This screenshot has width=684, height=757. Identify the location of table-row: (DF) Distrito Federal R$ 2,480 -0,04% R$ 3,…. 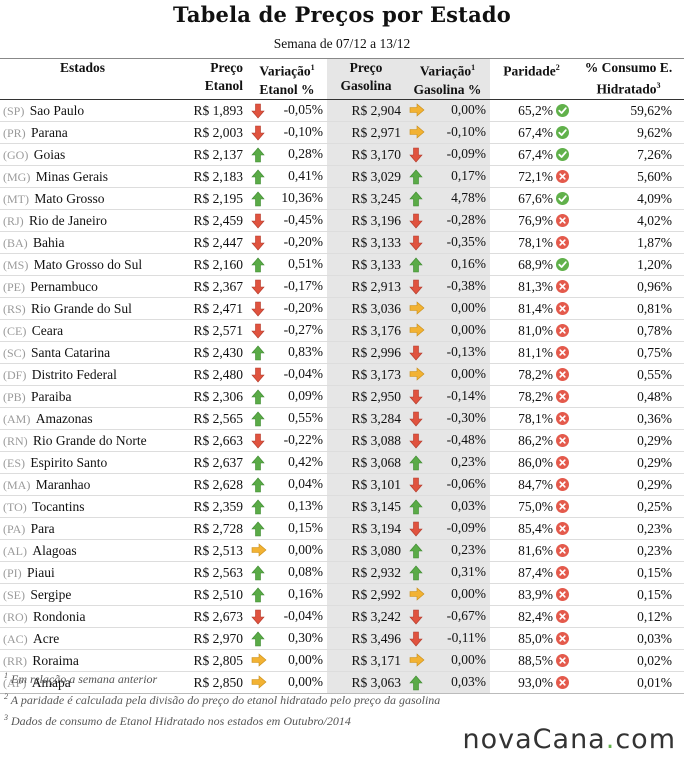
(342, 374).